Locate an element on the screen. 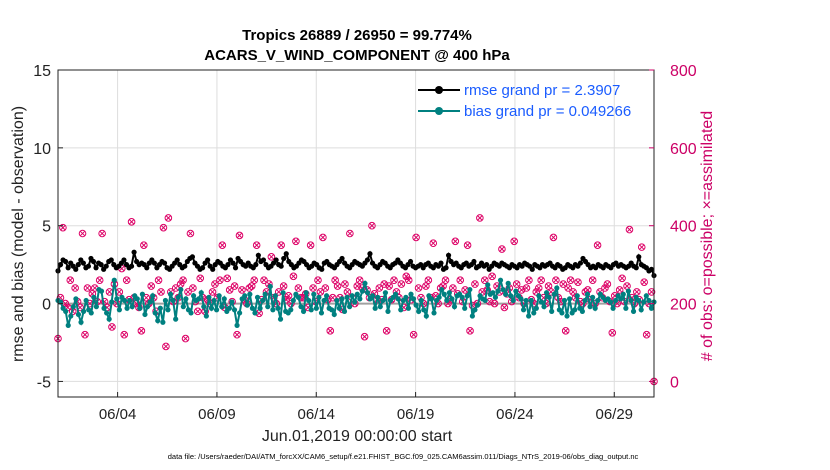 The image size is (830, 470). x-tick-label: 06/09 is located at coordinates (217, 414).